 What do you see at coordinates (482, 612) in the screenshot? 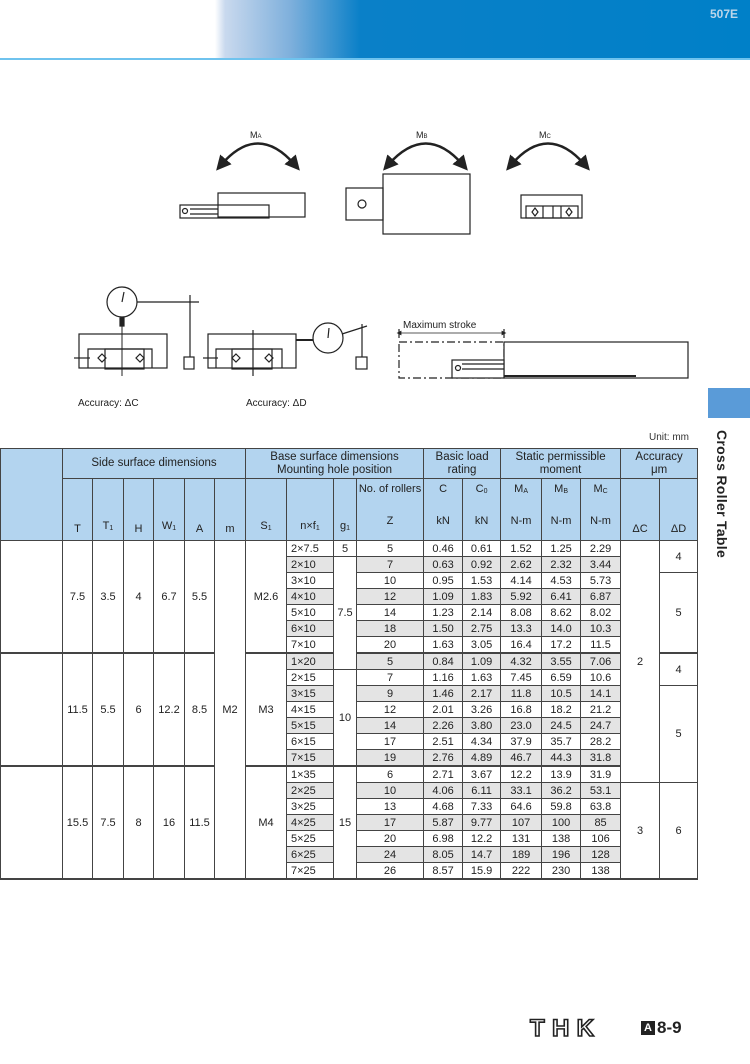
I see `cell-c0: 2.14` at bounding box center [482, 612].